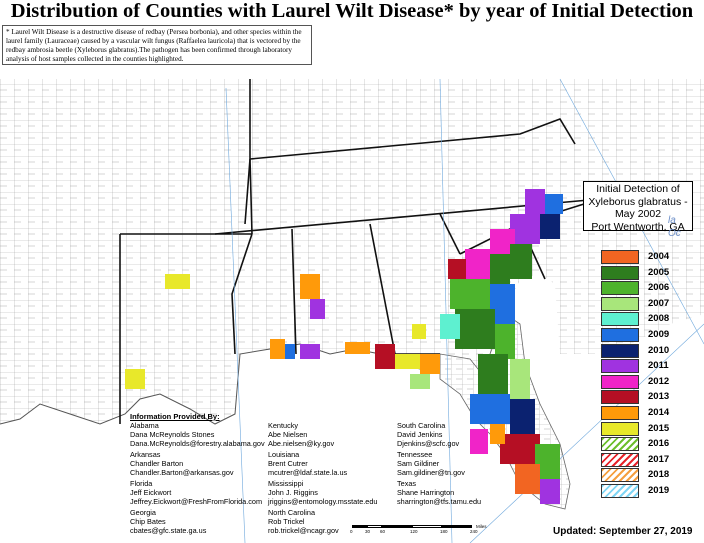  Describe the element at coordinates (638, 201) in the screenshot. I see `callout-line: Xyleborus glabratus -` at that location.